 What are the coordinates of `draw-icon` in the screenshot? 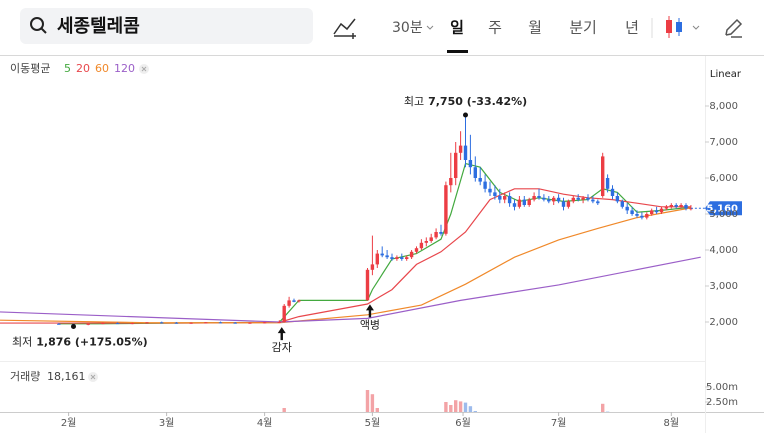 It's located at (734, 28).